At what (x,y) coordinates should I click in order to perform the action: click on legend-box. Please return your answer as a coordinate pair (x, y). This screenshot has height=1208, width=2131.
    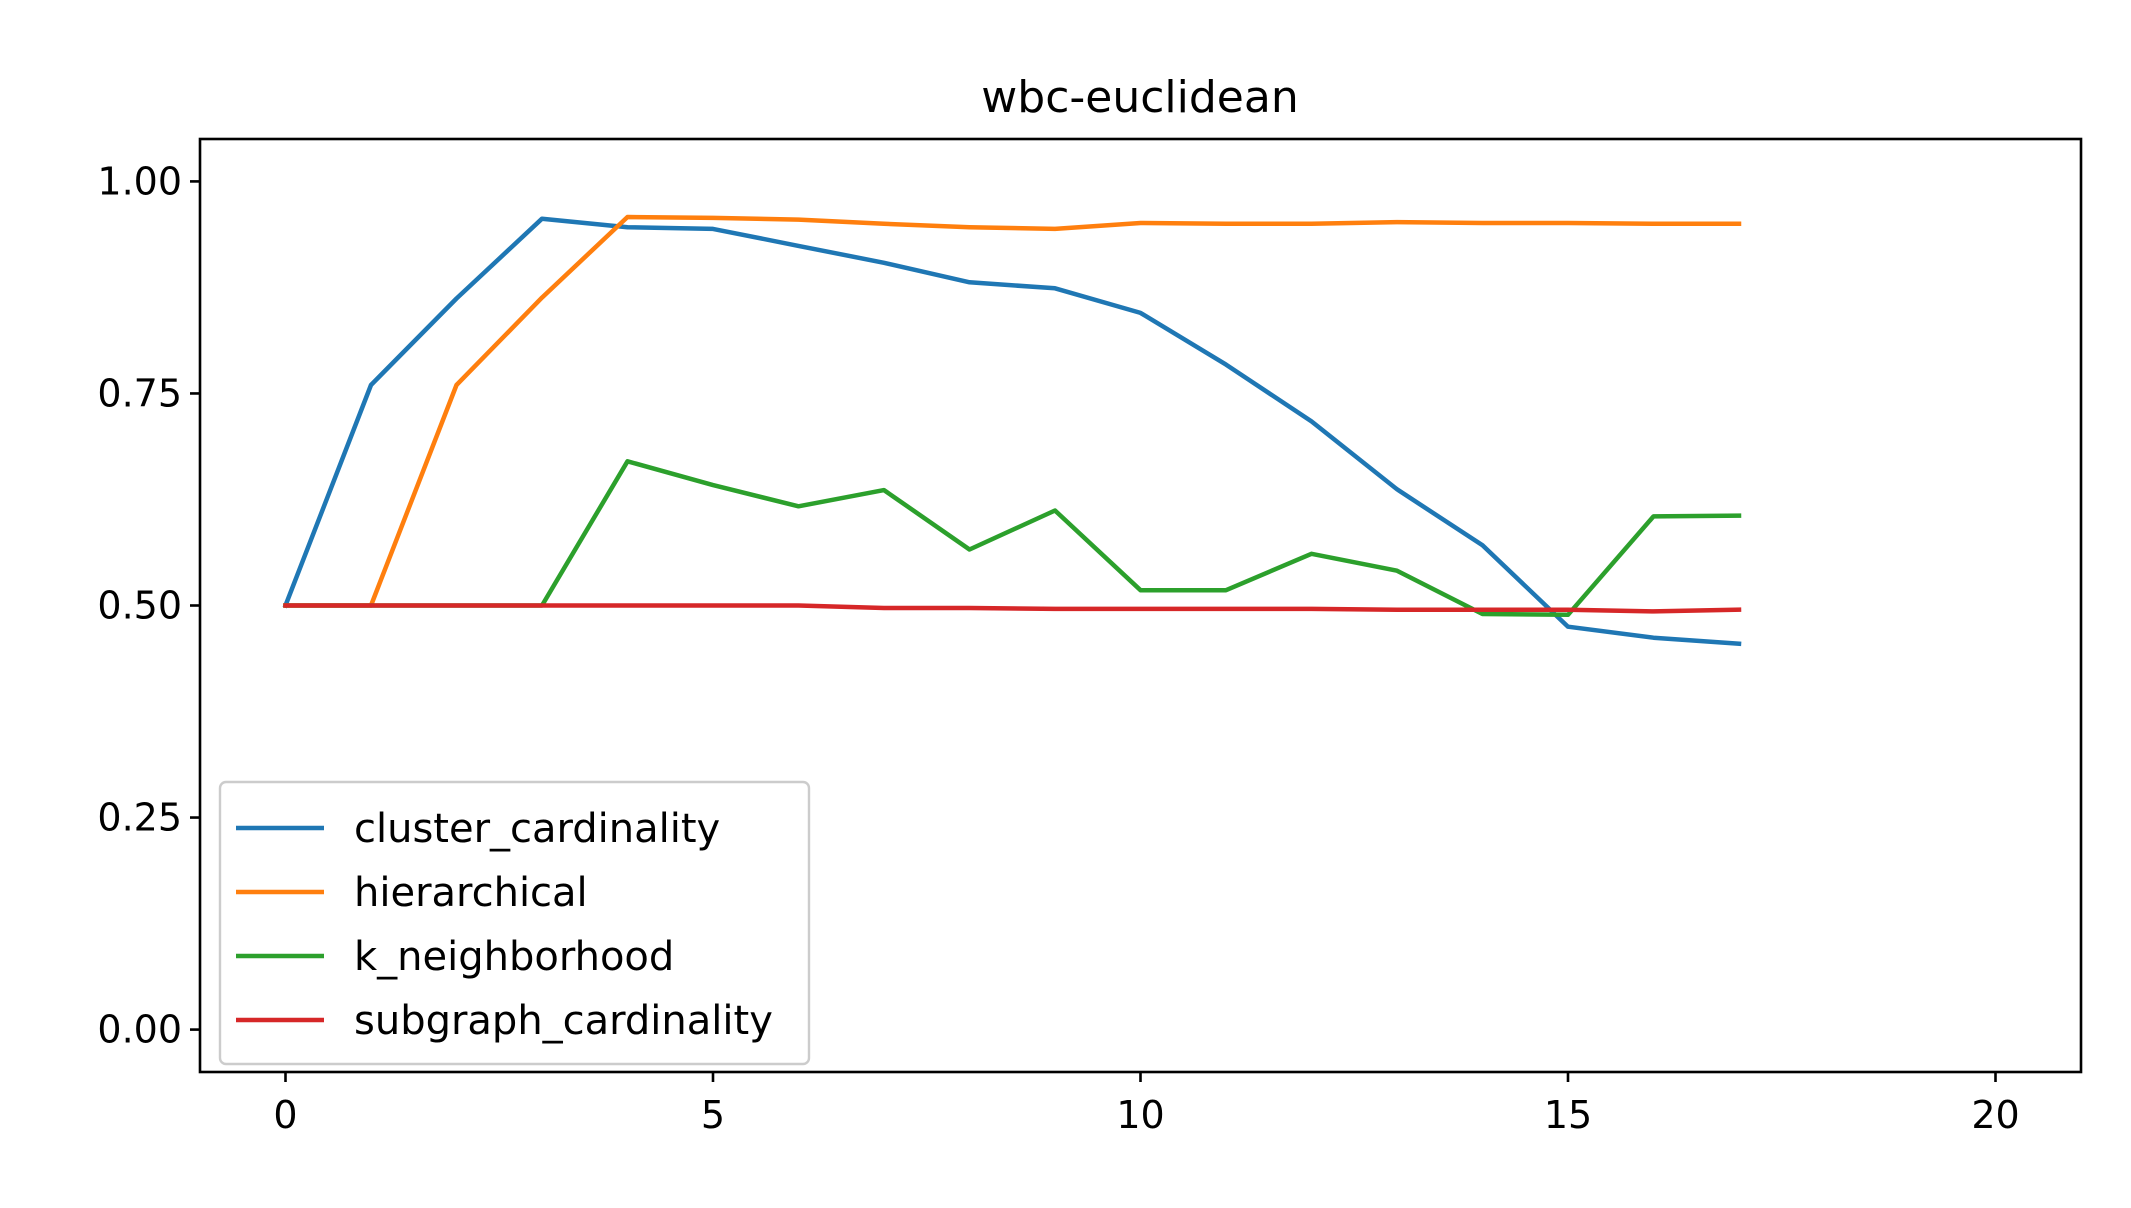
    Looking at the image, I should click on (514, 923).